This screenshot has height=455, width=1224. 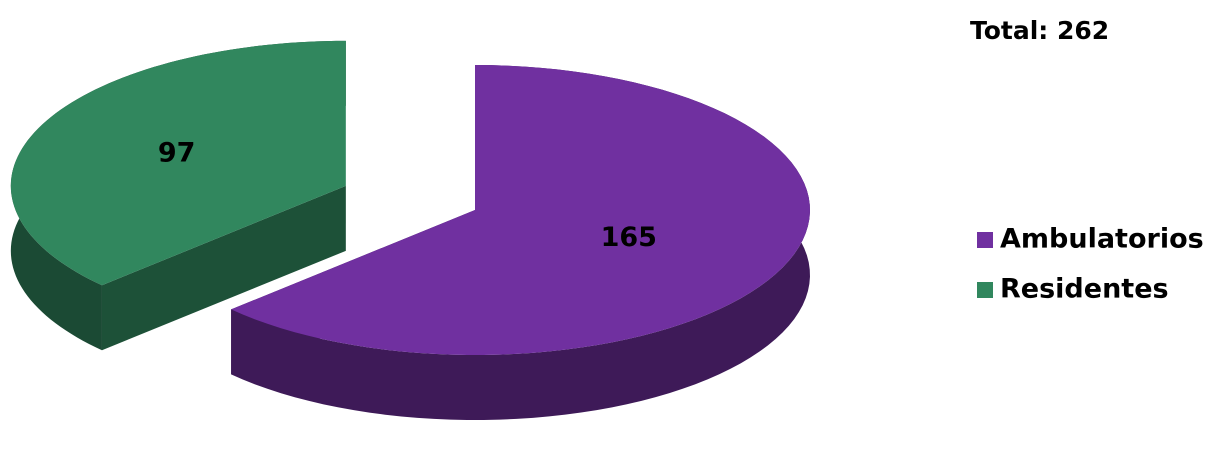 I want to click on total-annotation: Total: 262, so click(x=1039, y=30).